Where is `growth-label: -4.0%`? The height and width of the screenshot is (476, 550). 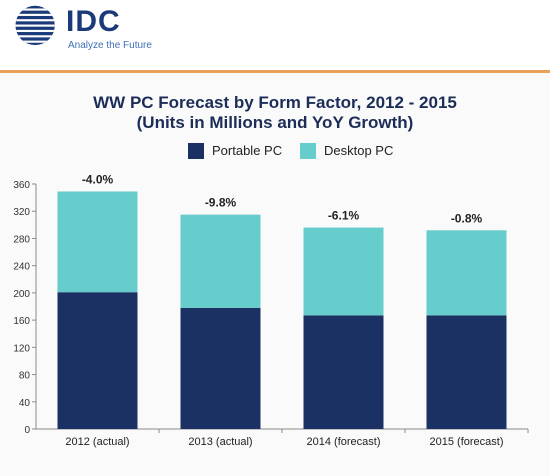 growth-label: -4.0% is located at coordinates (98, 179).